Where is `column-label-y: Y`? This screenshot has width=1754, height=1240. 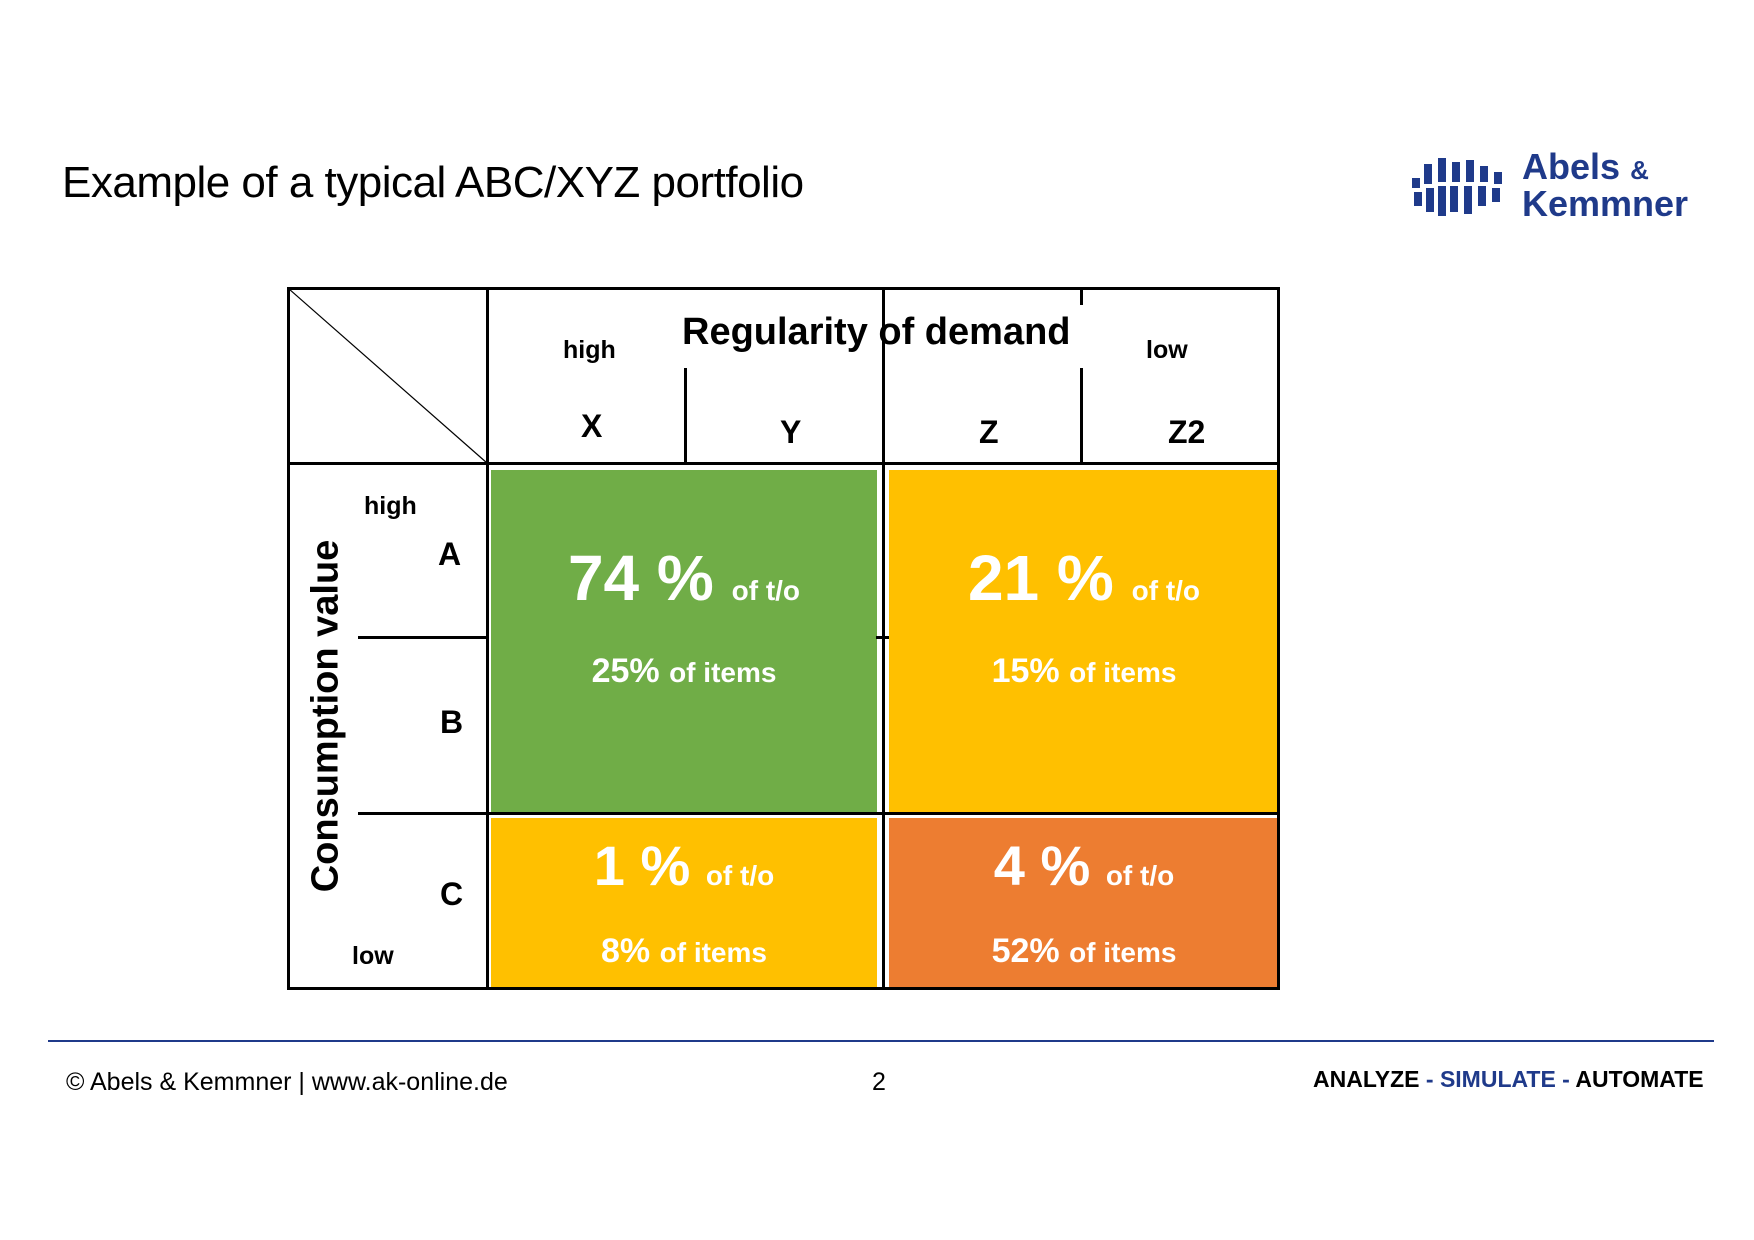
column-label-y: Y is located at coordinates (791, 432).